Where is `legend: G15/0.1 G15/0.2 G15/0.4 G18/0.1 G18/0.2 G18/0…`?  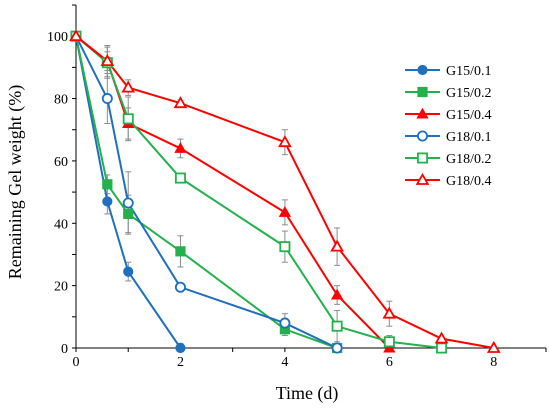
legend: G15/0.1 G15/0.2 G15/0.4 G18/0.1 G18/0.2 G18/0… is located at coordinates (448, 126).